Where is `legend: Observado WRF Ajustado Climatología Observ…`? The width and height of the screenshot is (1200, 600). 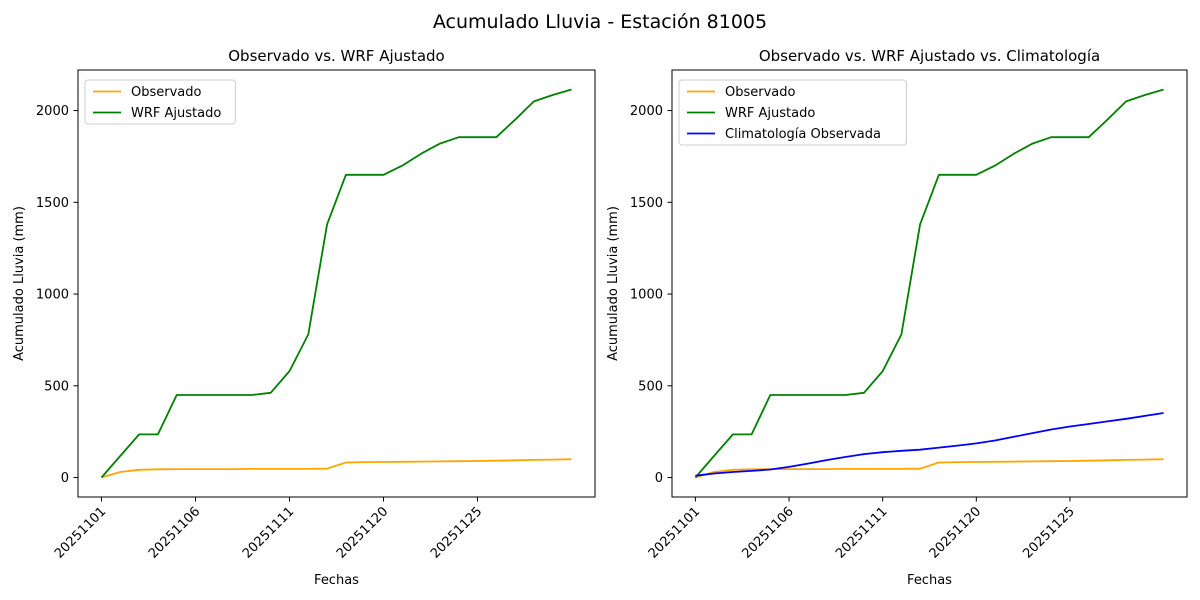
legend: Observado WRF Ajustado Climatología Observ… is located at coordinates (792, 112).